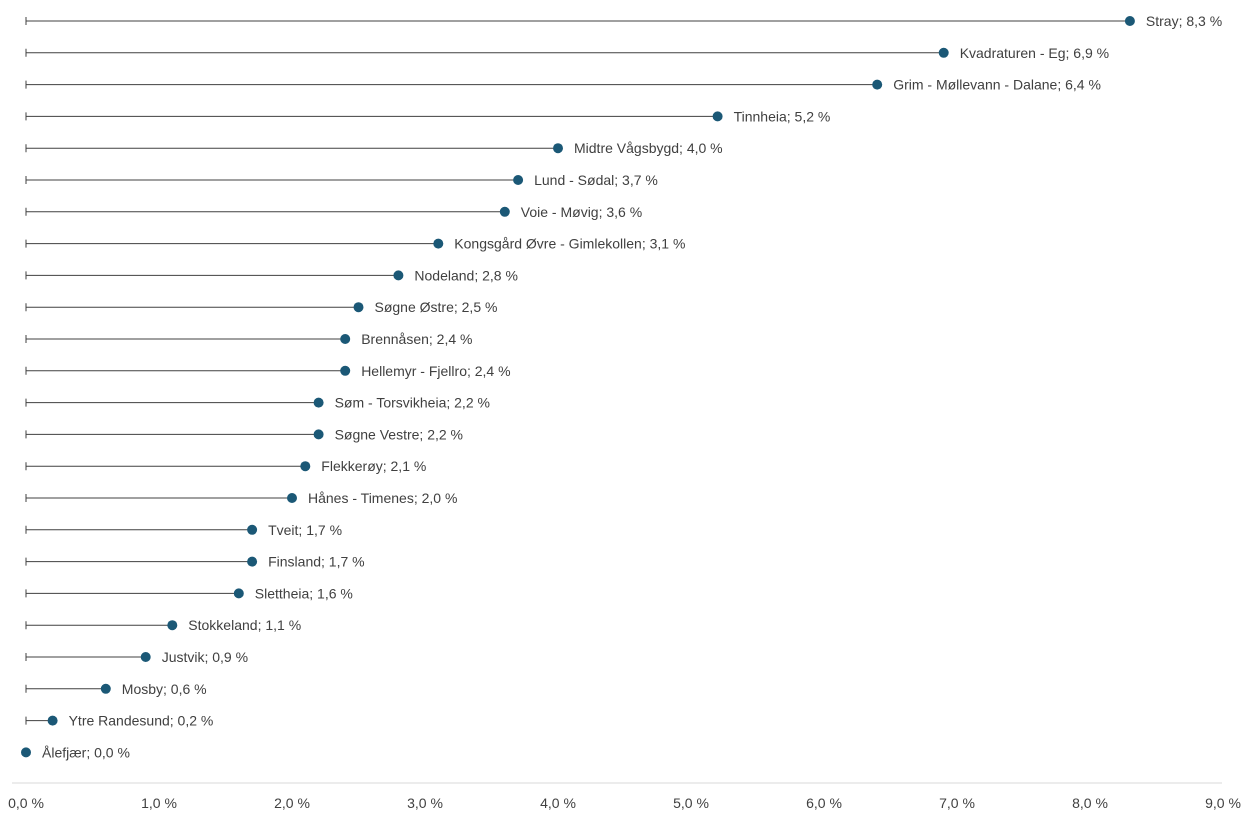 The image size is (1244, 813). Describe the element at coordinates (195, 562) in the screenshot. I see `point-18: Finsland; 1,7 %` at that location.